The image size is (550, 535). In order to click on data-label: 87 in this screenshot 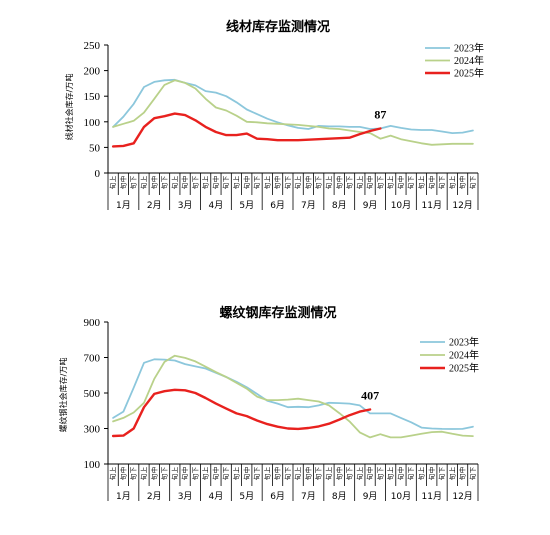, I will do `click(380, 114)`.